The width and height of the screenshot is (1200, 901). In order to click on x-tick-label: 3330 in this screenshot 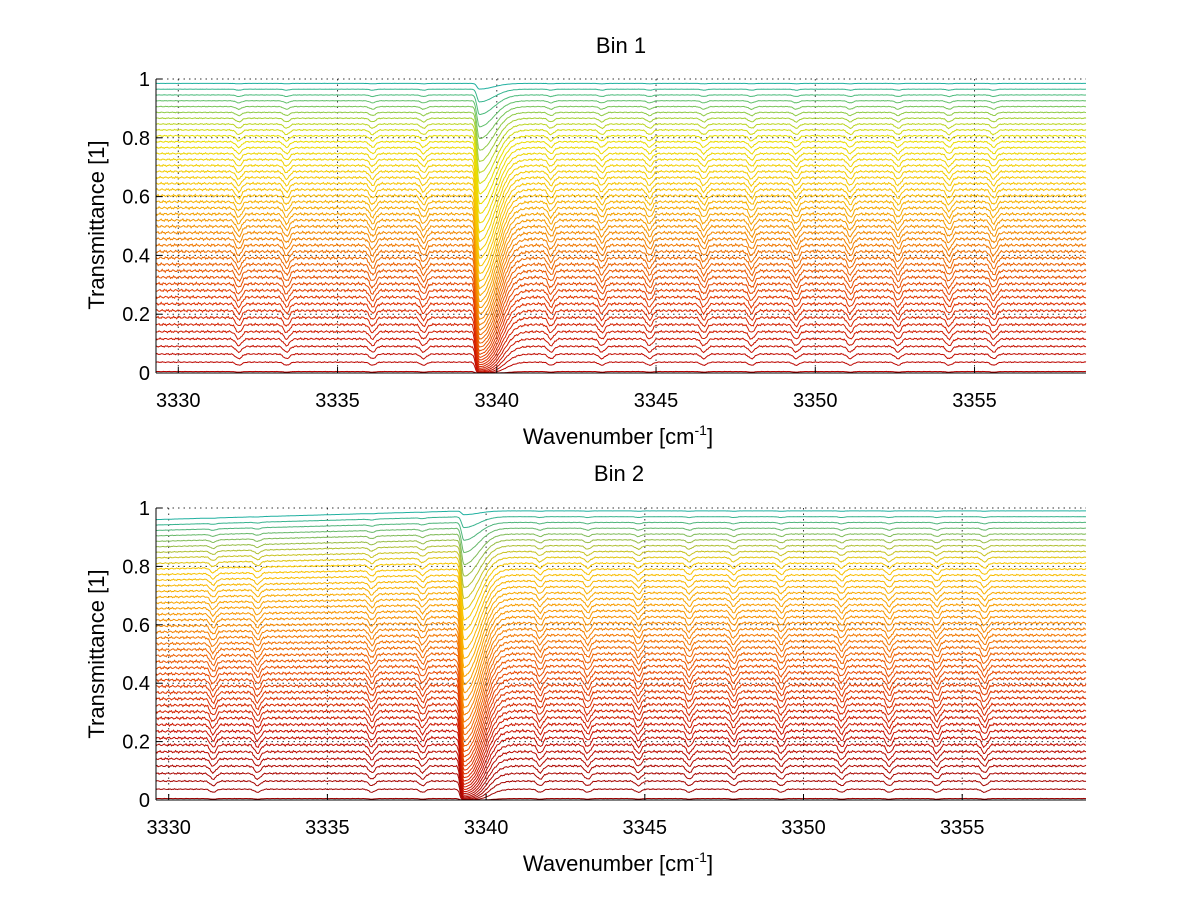, I will do `click(178, 401)`.